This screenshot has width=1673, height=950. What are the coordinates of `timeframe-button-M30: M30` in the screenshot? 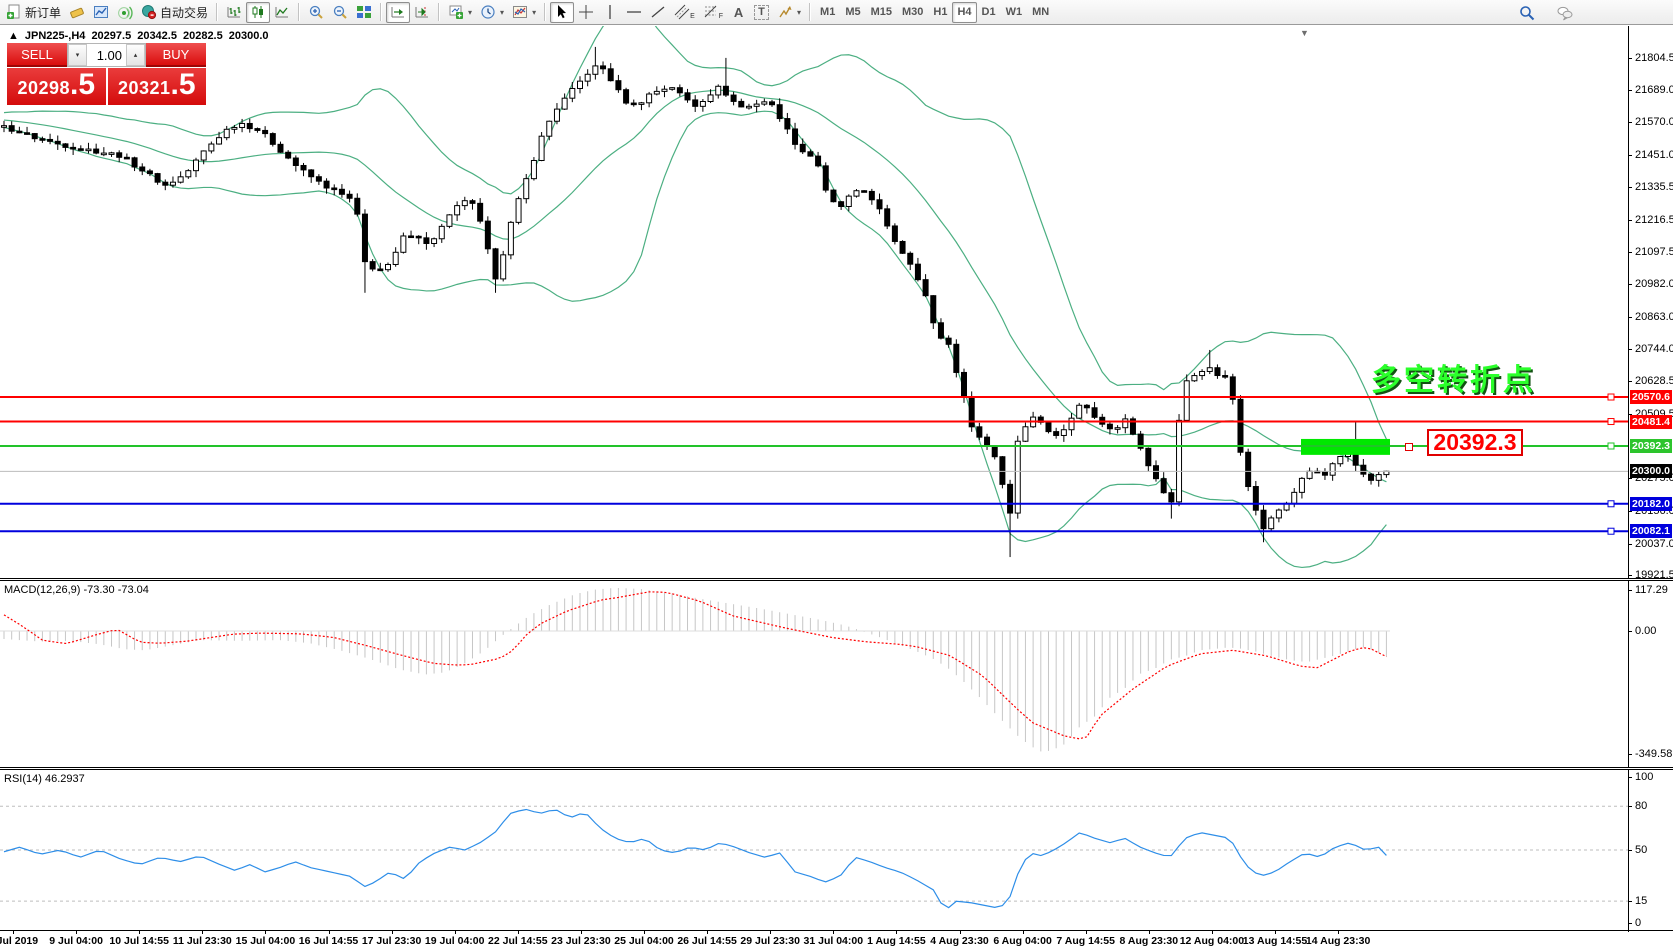 It's located at (912, 12).